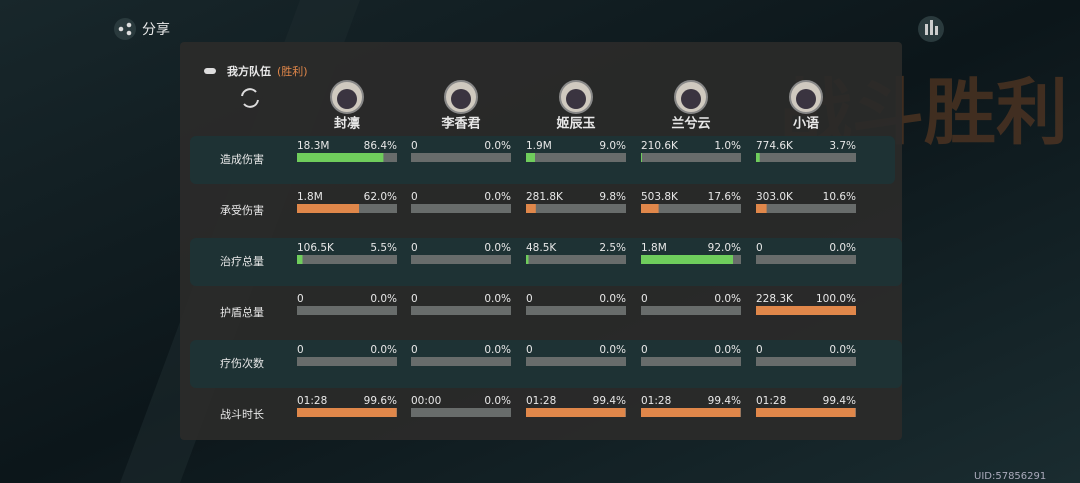 This screenshot has height=483, width=1080. I want to click on team-toggle, so click(210, 71).